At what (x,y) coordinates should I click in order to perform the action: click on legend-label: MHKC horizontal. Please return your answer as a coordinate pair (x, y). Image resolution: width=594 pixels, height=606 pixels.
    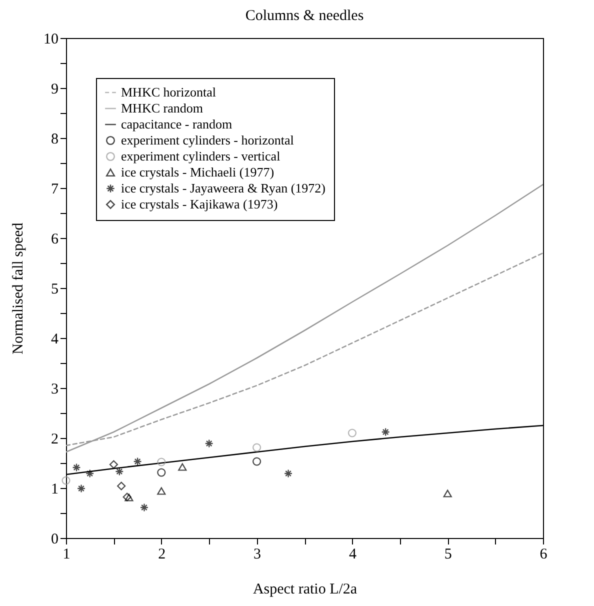
    Looking at the image, I should click on (168, 92).